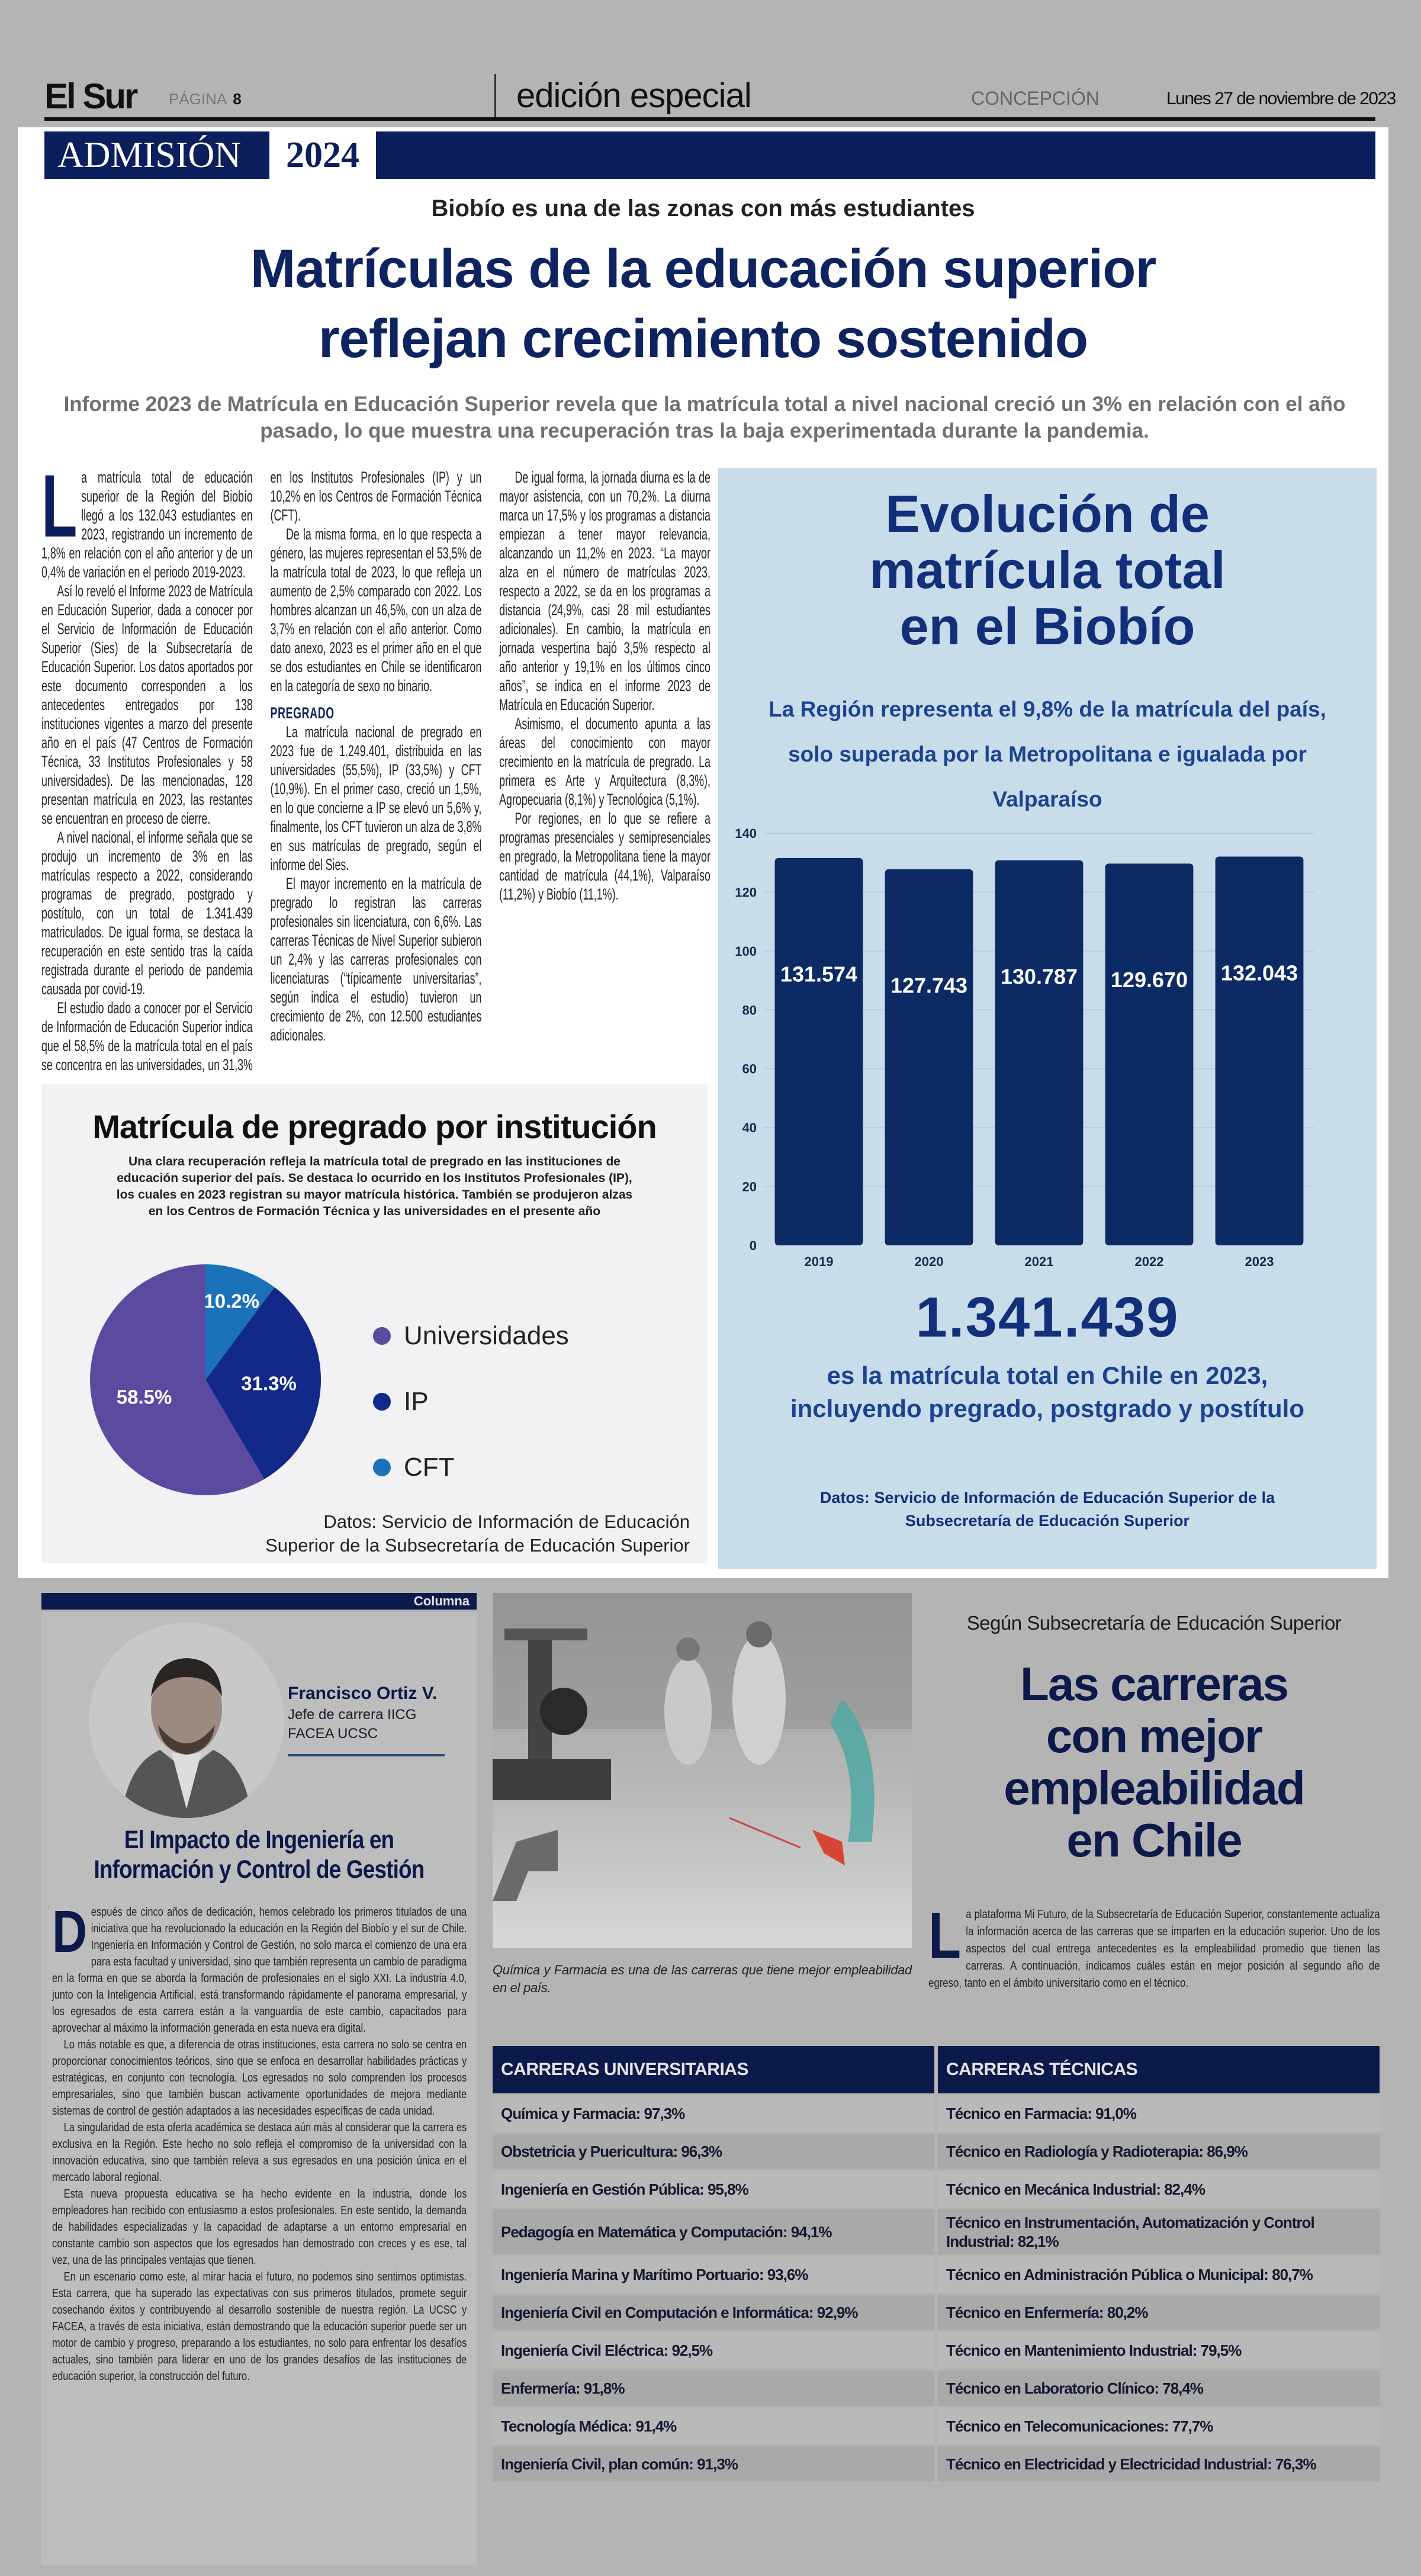 The width and height of the screenshot is (1421, 2576). I want to click on university-list-item: Química y Farmacia: 97,3%, so click(713, 2113).